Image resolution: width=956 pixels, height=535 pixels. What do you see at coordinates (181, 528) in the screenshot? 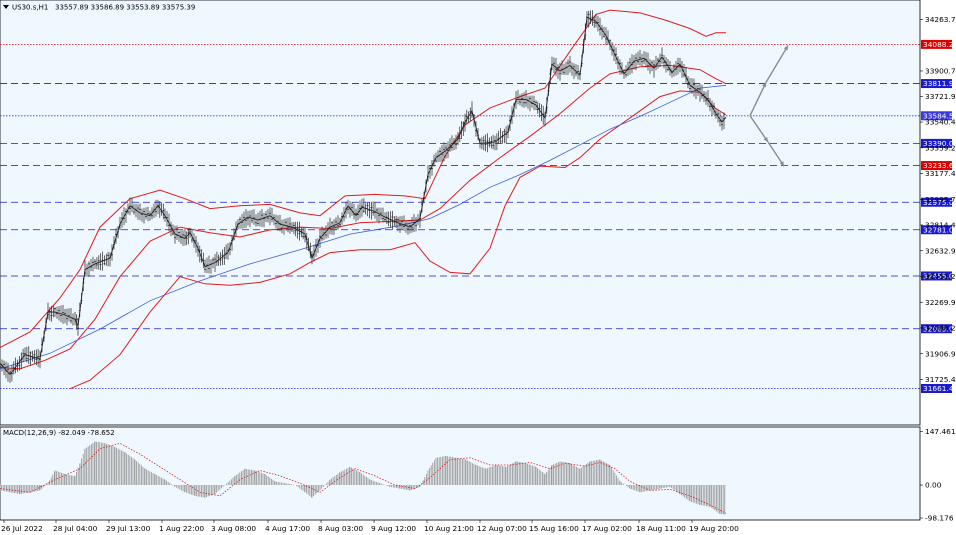
I see `time-tick-label: 1 Aug 22:00` at bounding box center [181, 528].